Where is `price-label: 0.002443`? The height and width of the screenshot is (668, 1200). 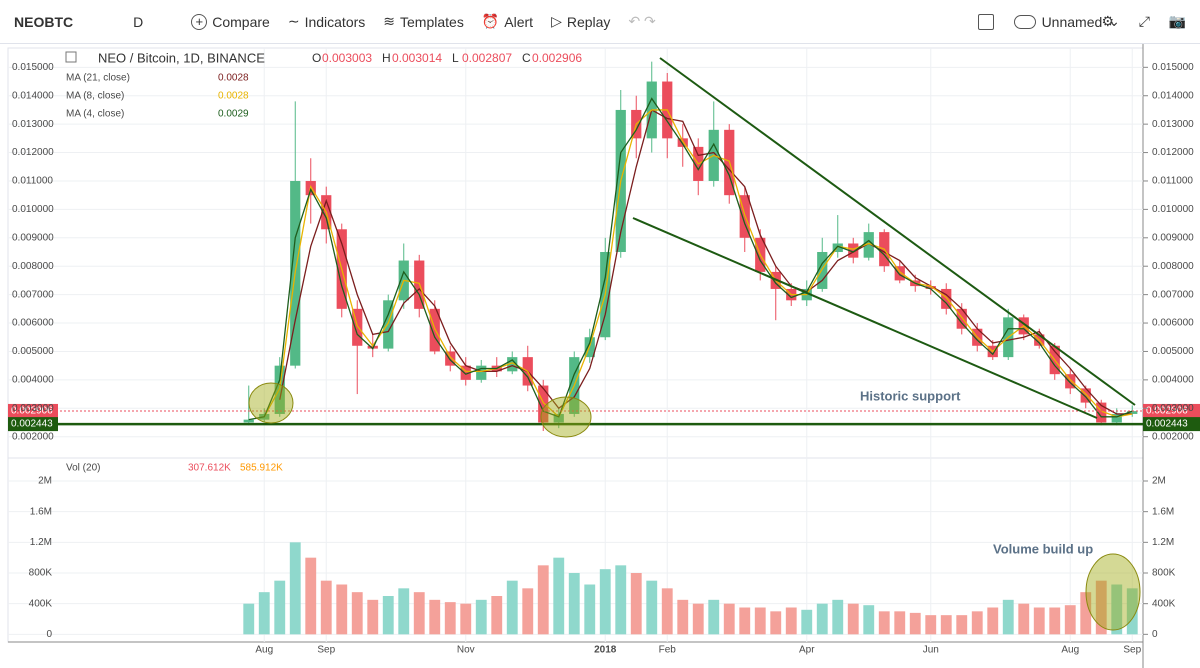 price-label: 0.002443 is located at coordinates (32, 424).